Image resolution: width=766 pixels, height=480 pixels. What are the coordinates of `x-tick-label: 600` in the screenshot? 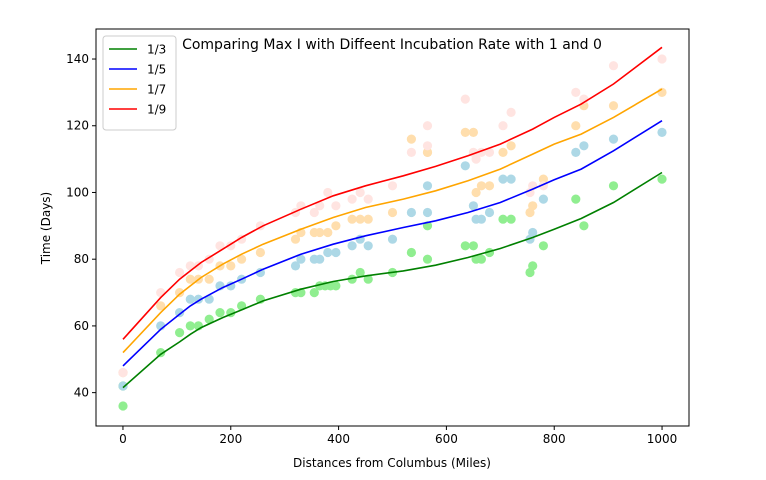 It's located at (446, 439).